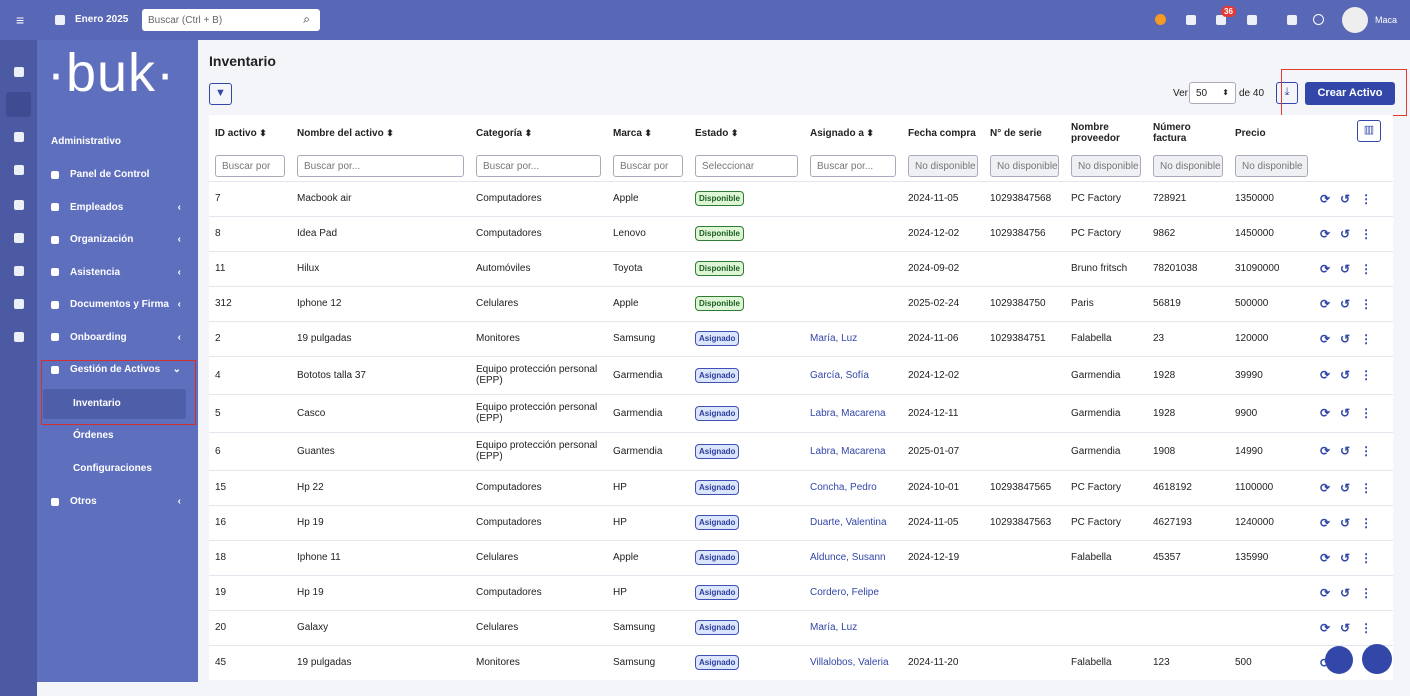  I want to click on menu-toggle: ≡, so click(20, 20).